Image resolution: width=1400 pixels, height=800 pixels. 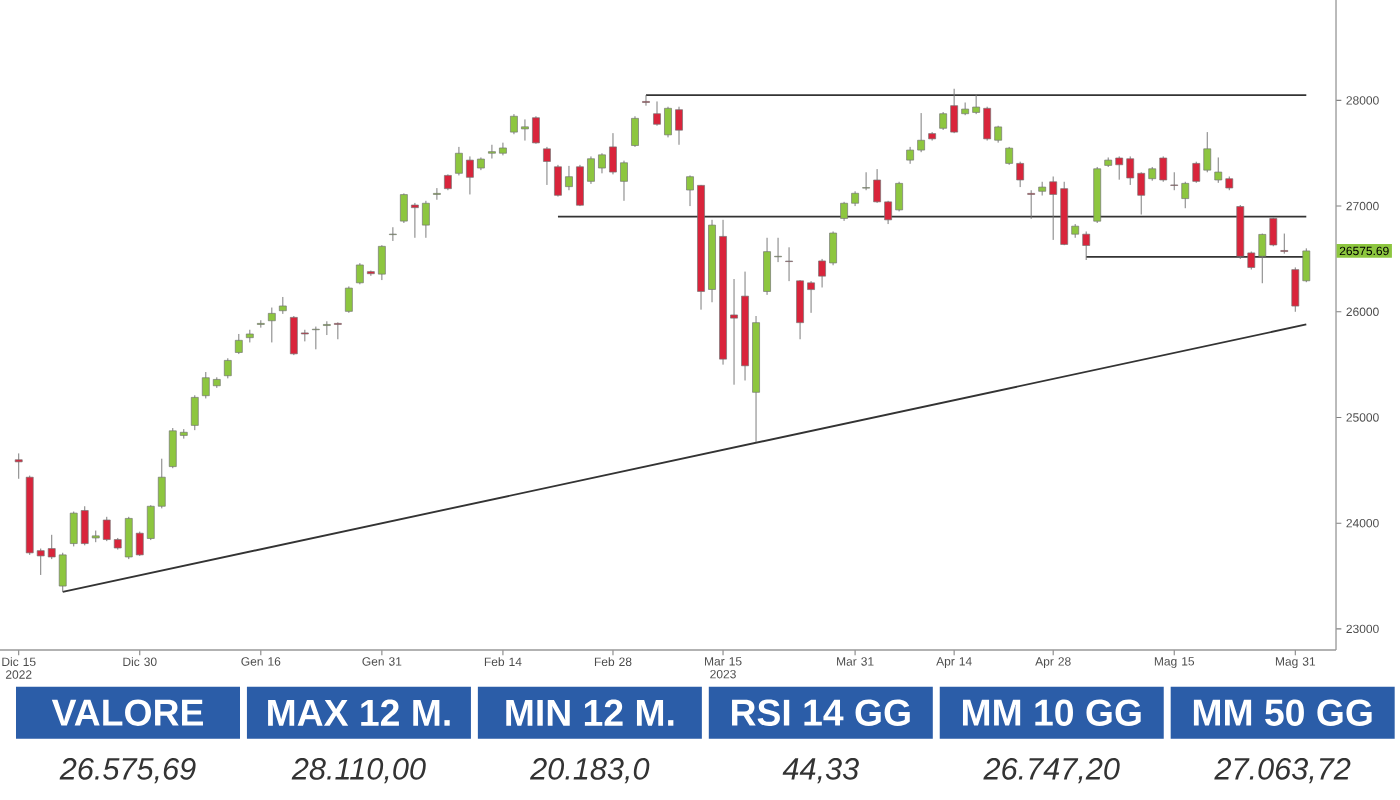 What do you see at coordinates (820, 771) in the screenshot?
I see `text: 44,33` at bounding box center [820, 771].